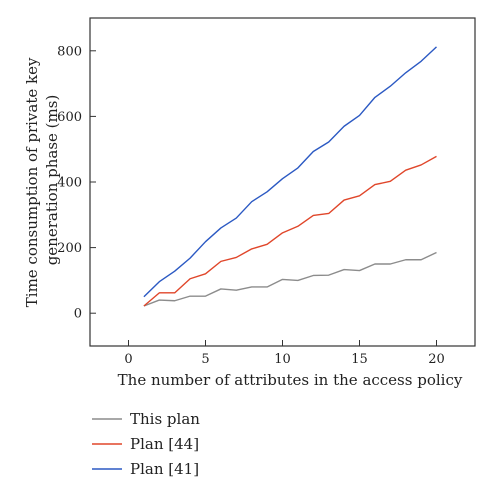  I want to click on x-tick-label: 10, so click(282, 359).